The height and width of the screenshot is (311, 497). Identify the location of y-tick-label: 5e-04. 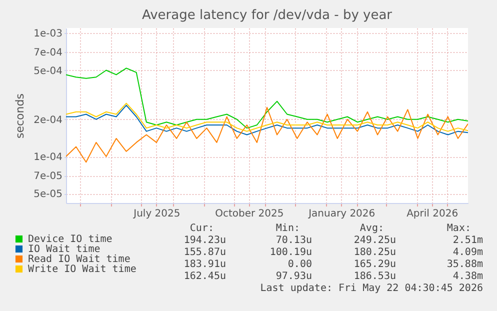
(48, 71).